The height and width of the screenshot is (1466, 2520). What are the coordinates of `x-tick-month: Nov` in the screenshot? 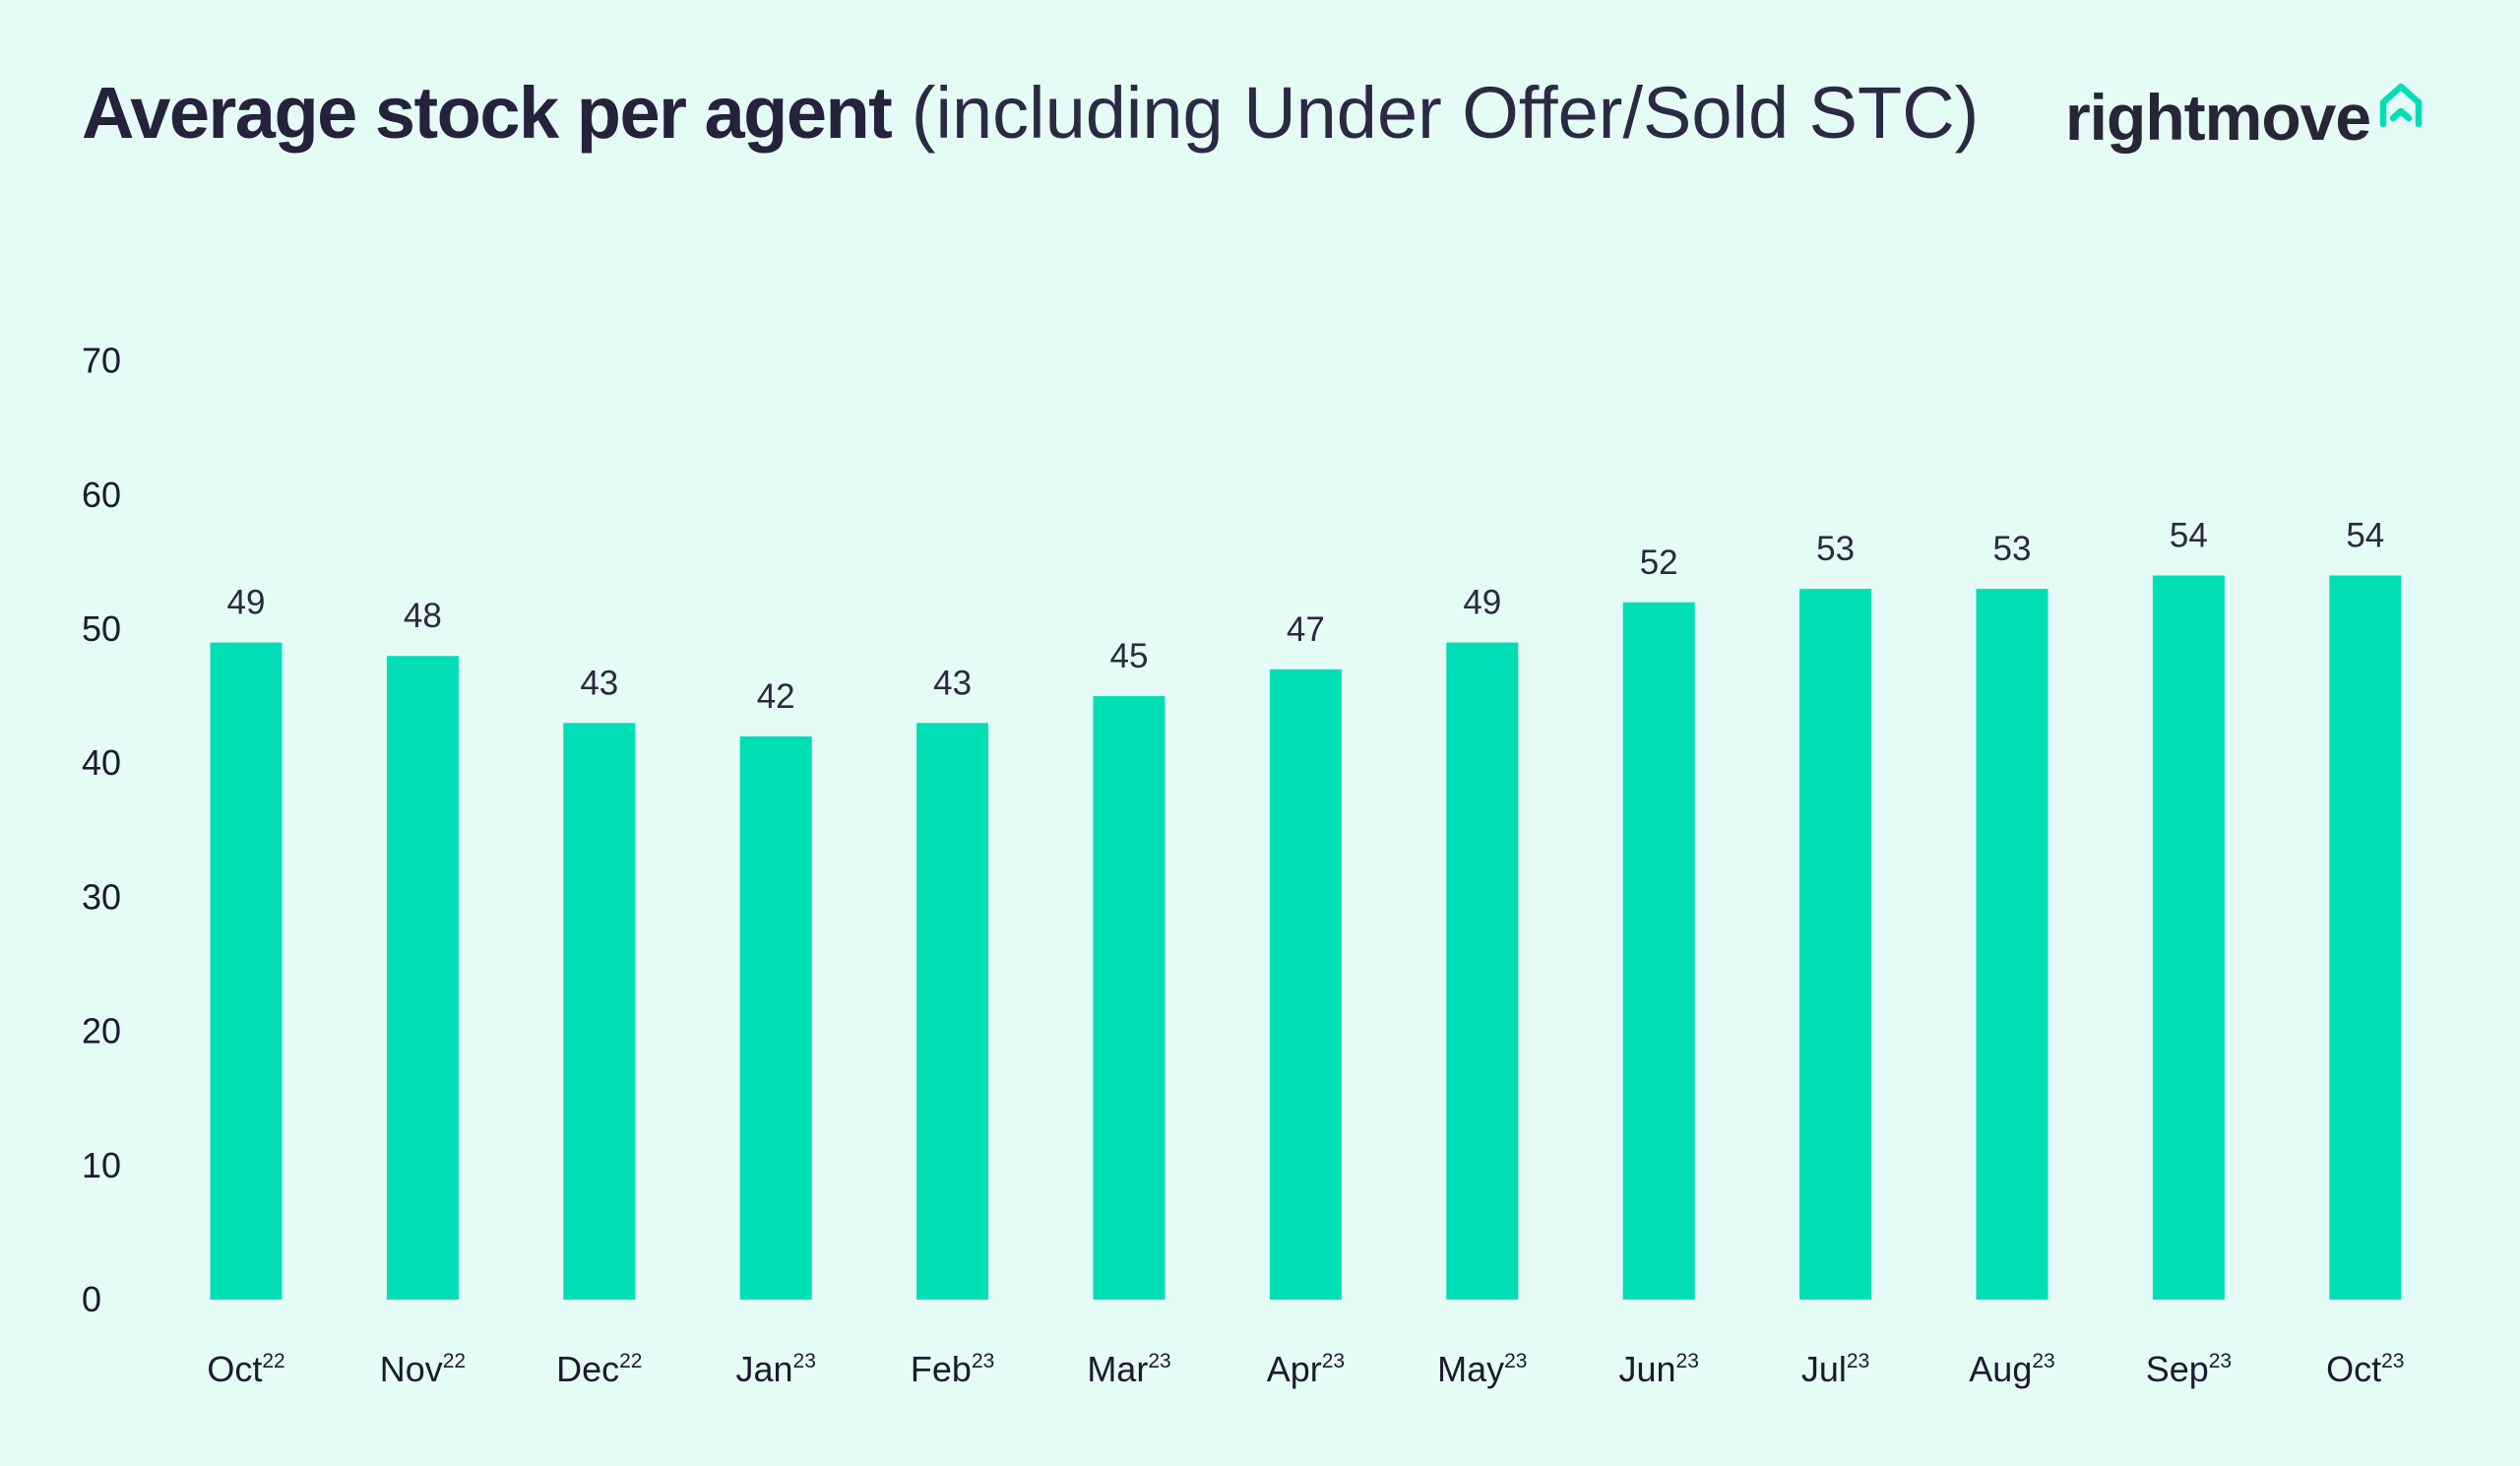 It's located at (411, 1369).